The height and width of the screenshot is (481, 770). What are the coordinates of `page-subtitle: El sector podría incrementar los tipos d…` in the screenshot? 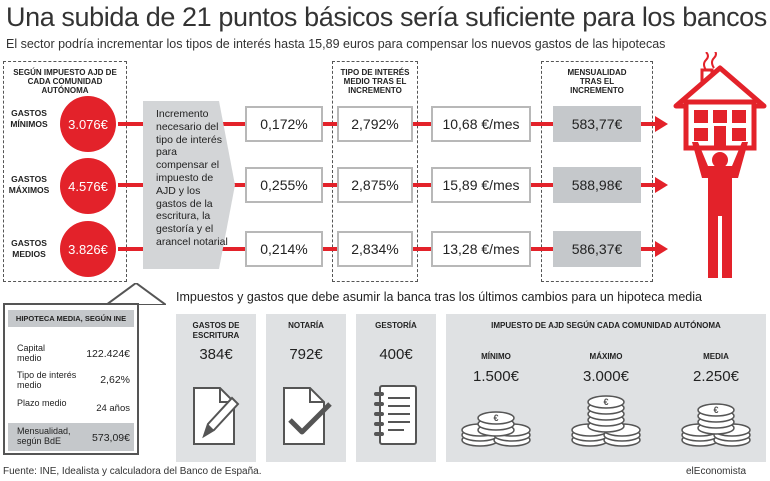 It's located at (336, 44).